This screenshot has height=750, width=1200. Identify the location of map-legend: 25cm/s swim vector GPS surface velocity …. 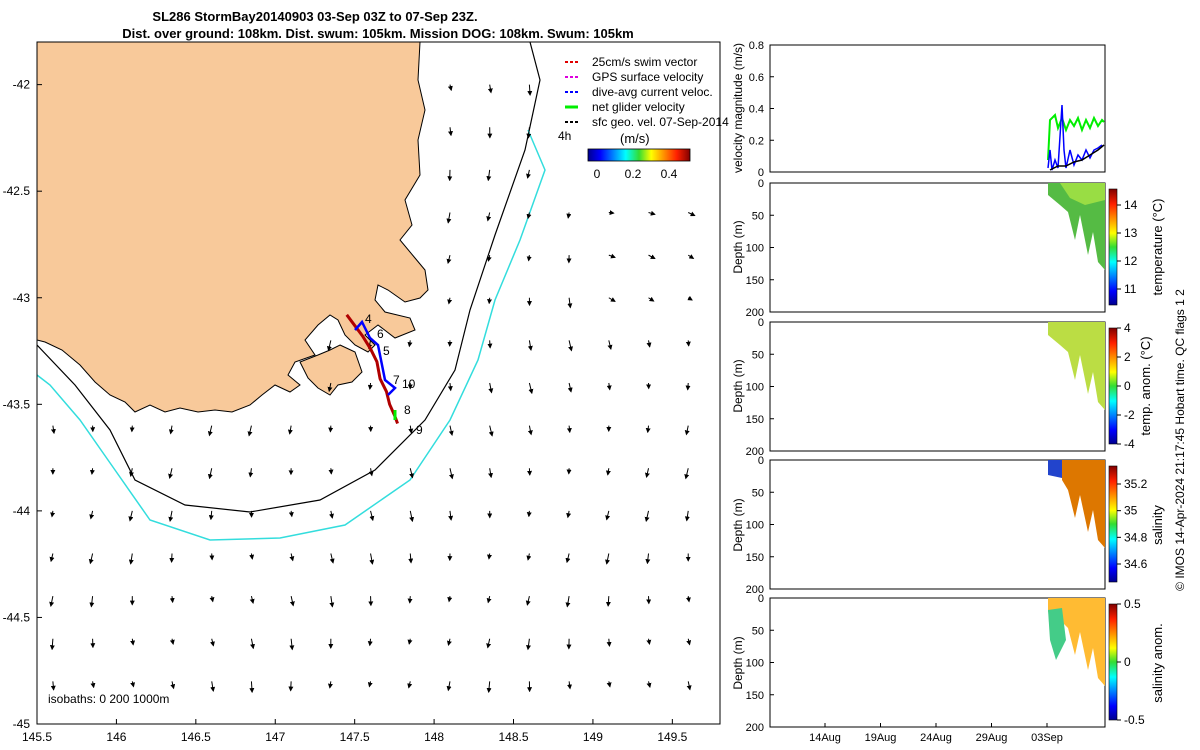
(643, 118).